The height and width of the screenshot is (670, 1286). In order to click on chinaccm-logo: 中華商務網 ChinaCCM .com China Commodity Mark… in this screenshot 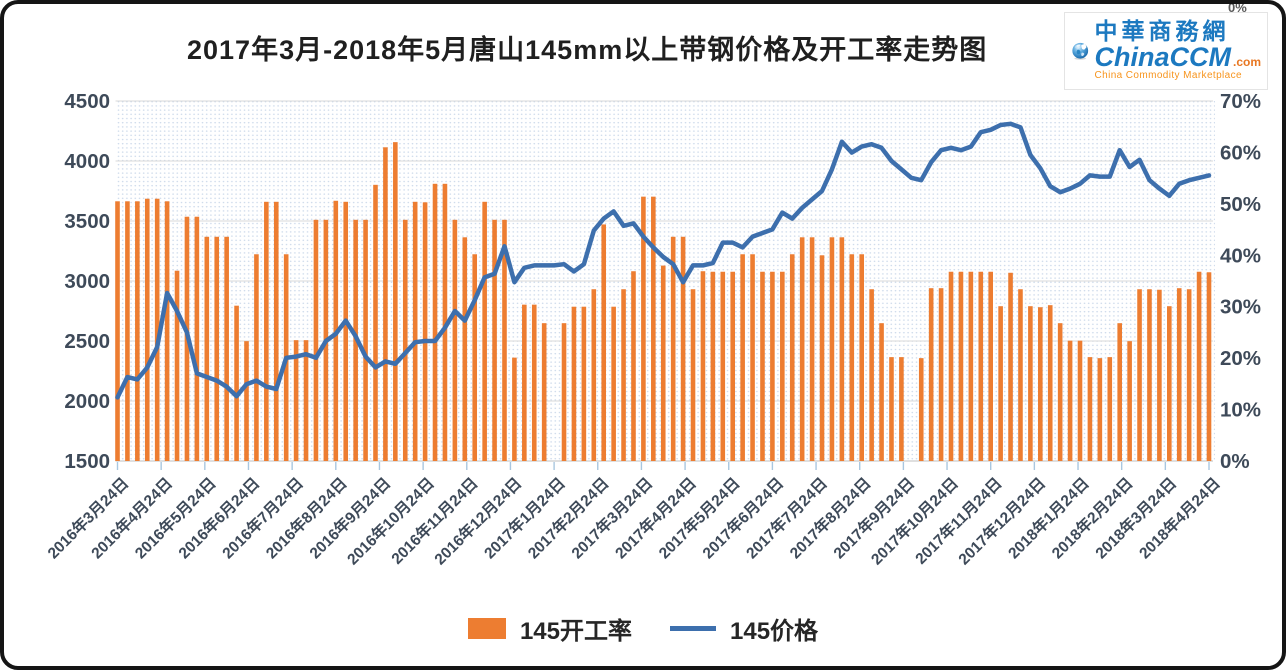, I will do `click(1166, 51)`.